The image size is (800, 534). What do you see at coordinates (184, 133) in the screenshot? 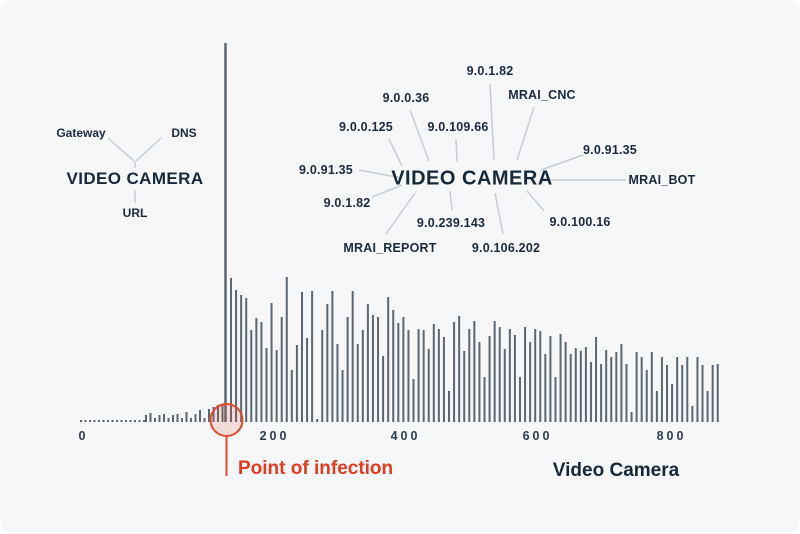
I see `small-network-node: DNS` at bounding box center [184, 133].